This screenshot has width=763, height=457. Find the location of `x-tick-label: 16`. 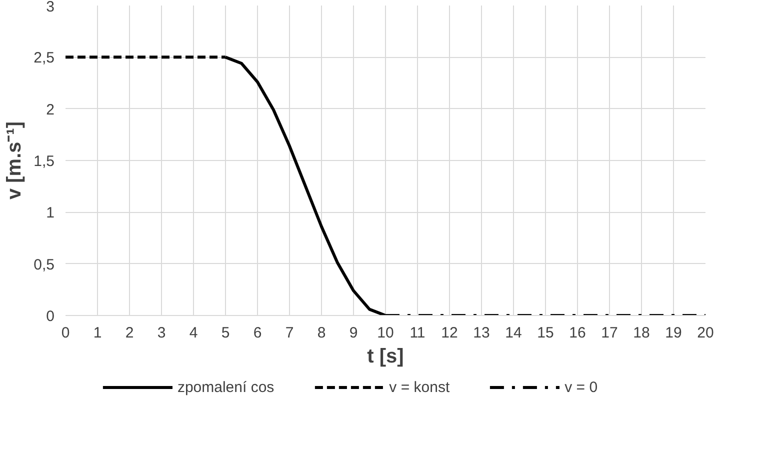

x-tick-label: 16 is located at coordinates (577, 333).